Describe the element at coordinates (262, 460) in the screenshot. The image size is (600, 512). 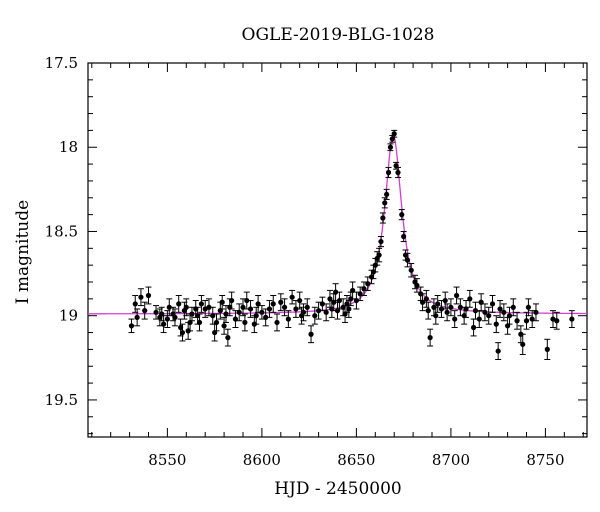
I see `x-tick-label: 8600` at that location.